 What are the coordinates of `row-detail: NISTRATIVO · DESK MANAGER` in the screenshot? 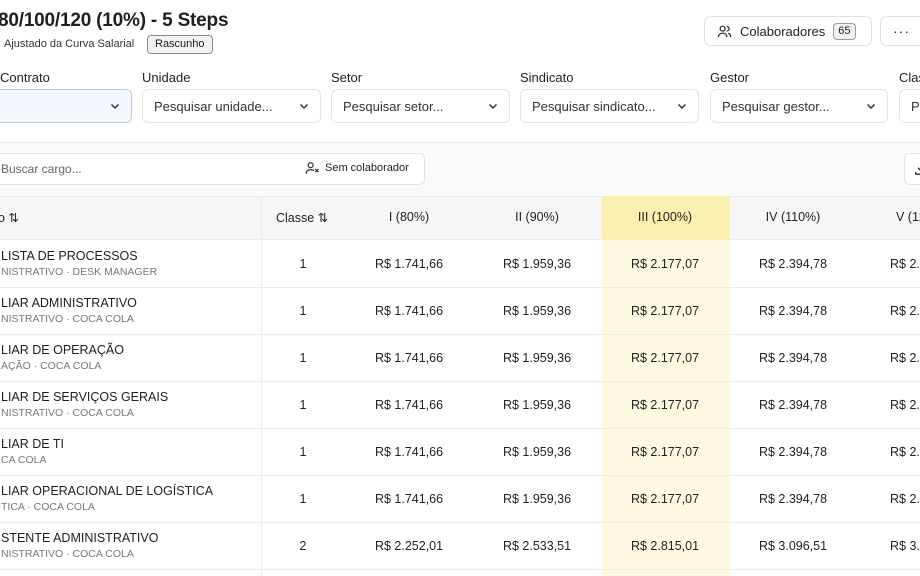 It's located at (79, 272).